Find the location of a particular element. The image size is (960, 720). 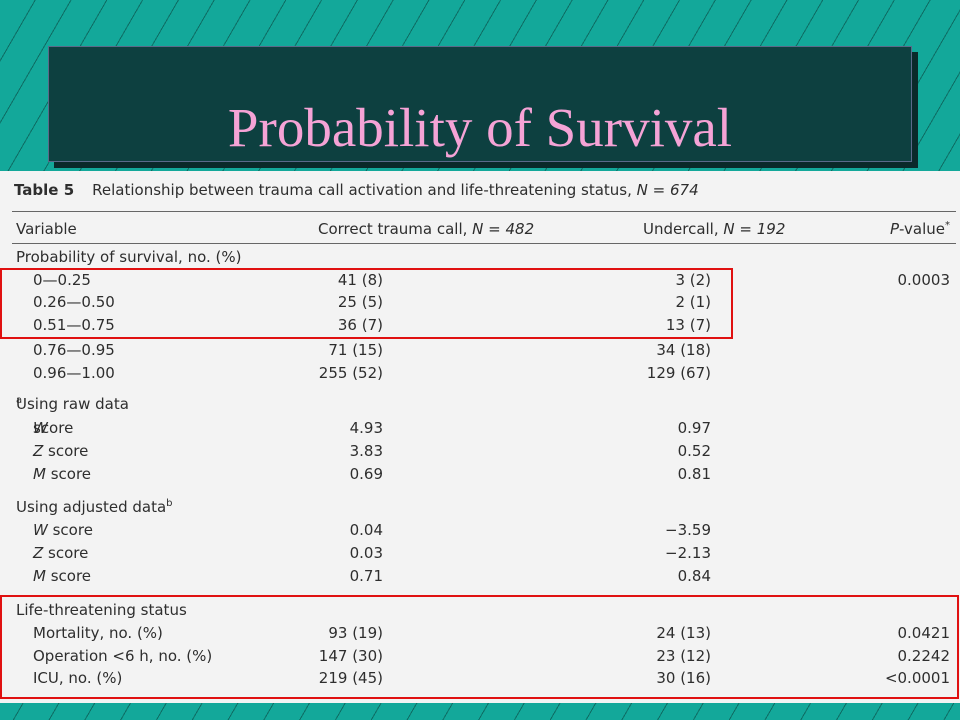

cell-undercall: −2.13 is located at coordinates (688, 553).